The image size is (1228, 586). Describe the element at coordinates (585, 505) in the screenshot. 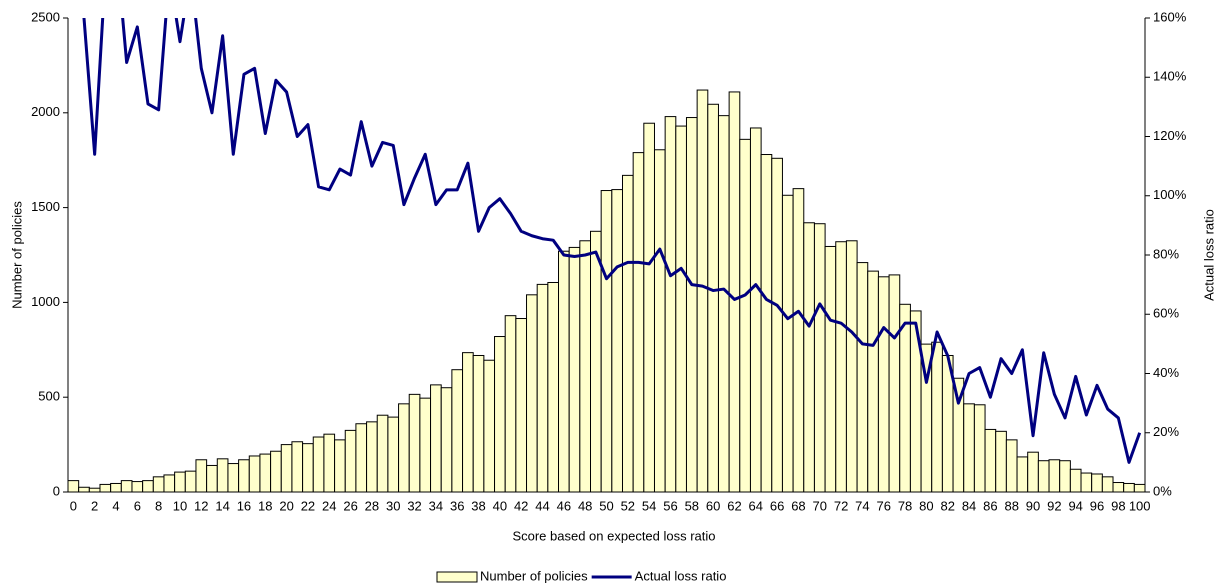

I see `x-tick-label: 48` at that location.